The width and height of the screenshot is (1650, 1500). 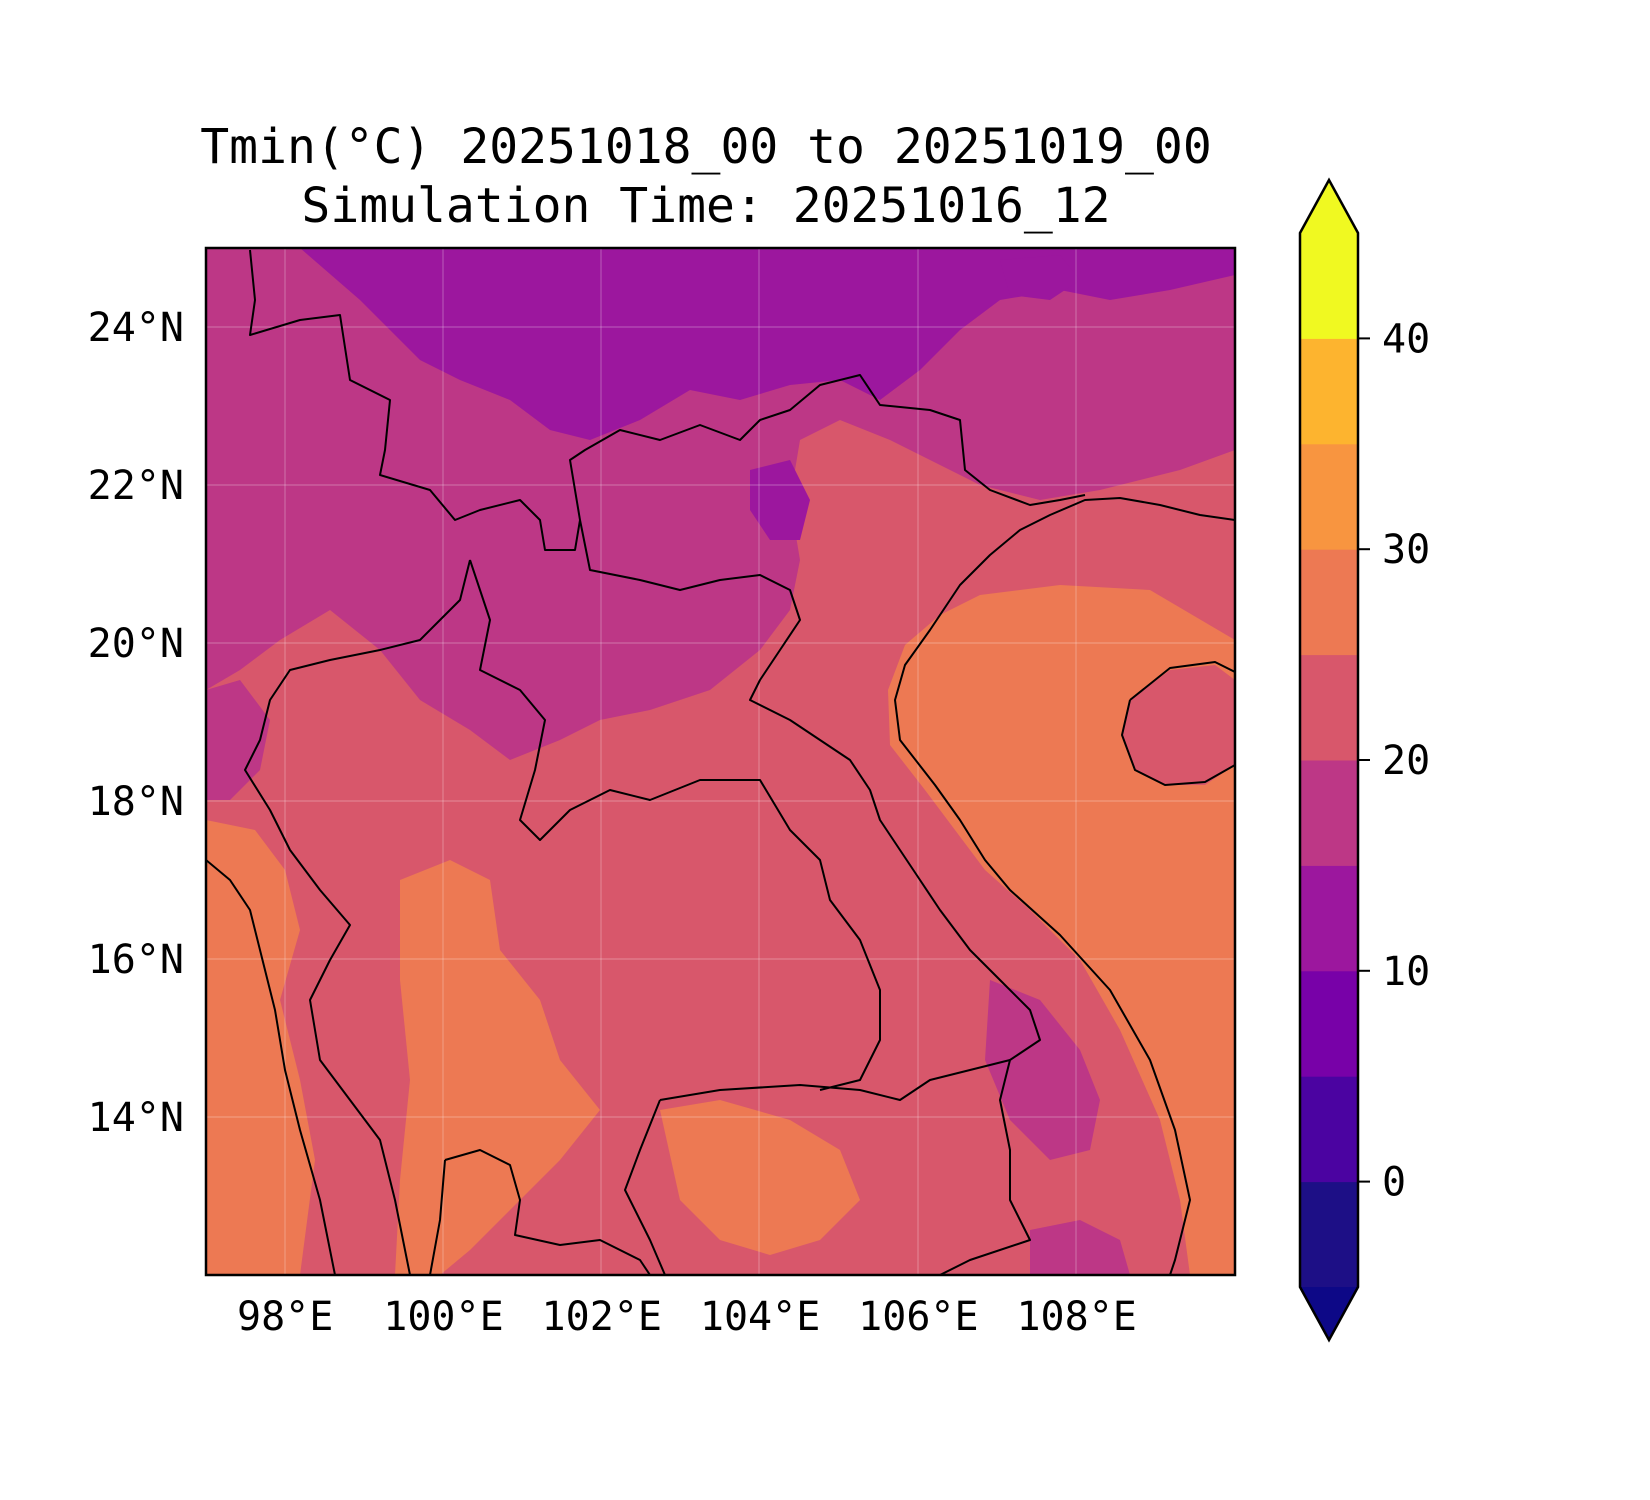 I want to click on x-tick-label: 100°E, so click(x=443, y=1317).